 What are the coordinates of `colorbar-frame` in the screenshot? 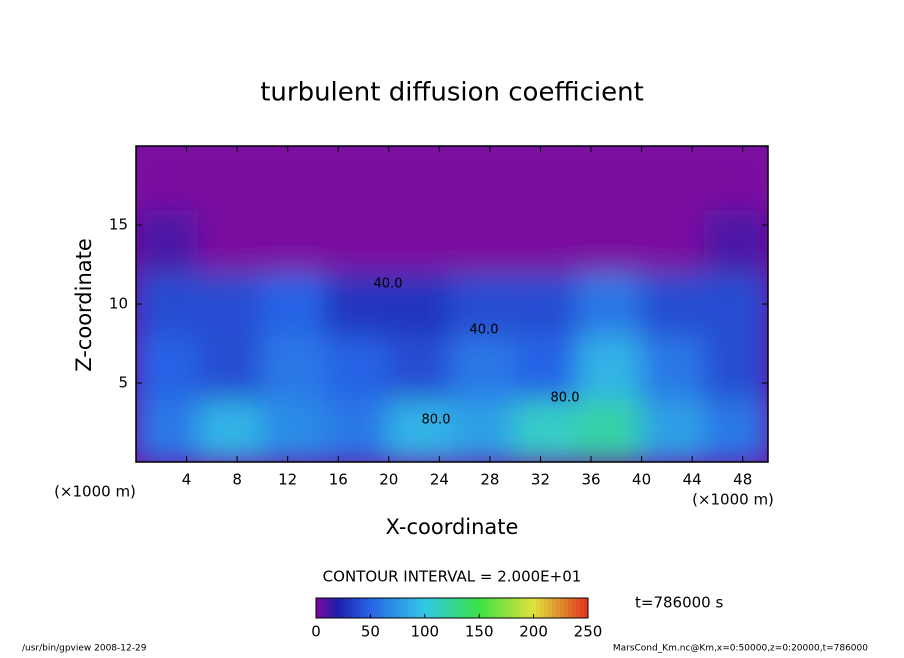 It's located at (452, 608).